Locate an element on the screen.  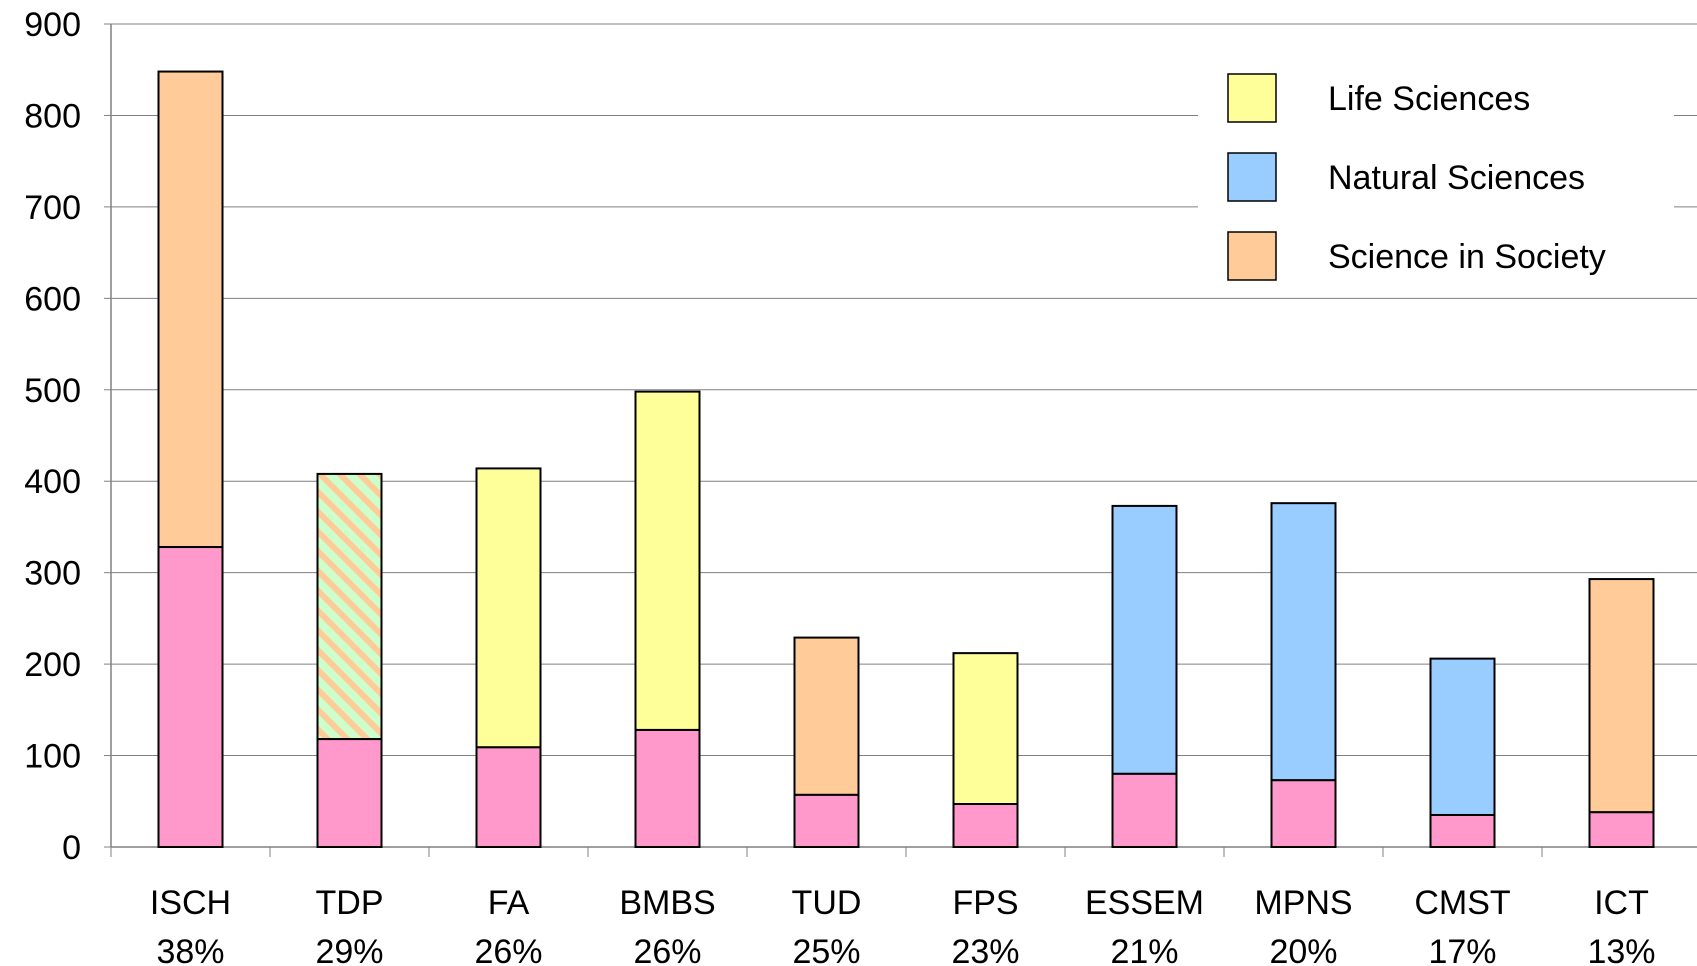
x-percent-label: 38% is located at coordinates (190, 949).